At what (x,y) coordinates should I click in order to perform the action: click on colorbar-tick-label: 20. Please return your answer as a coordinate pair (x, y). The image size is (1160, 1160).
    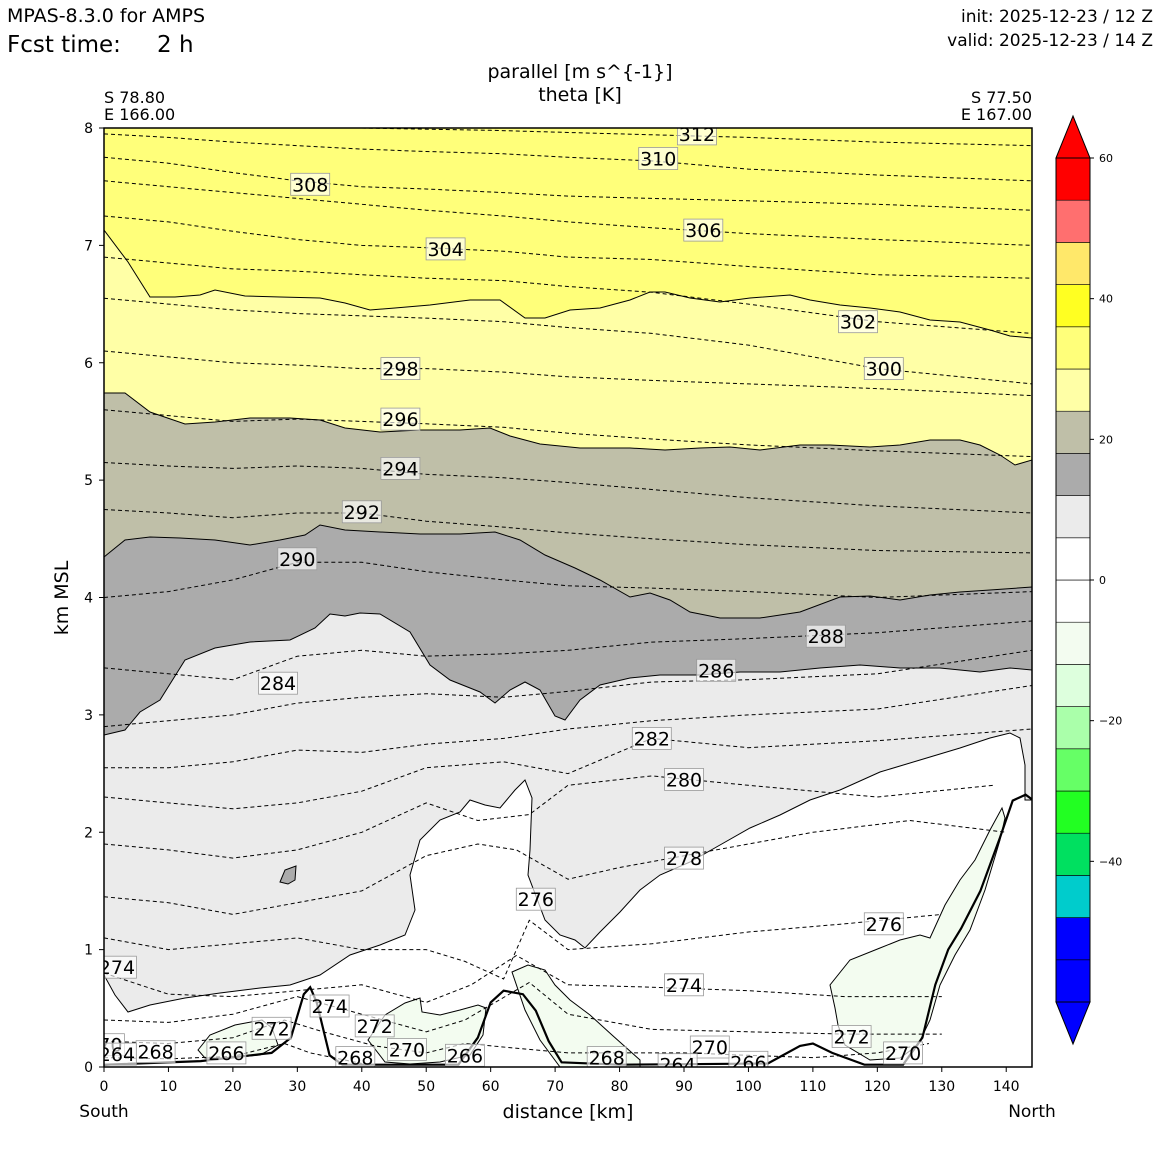
    Looking at the image, I should click on (1106, 439).